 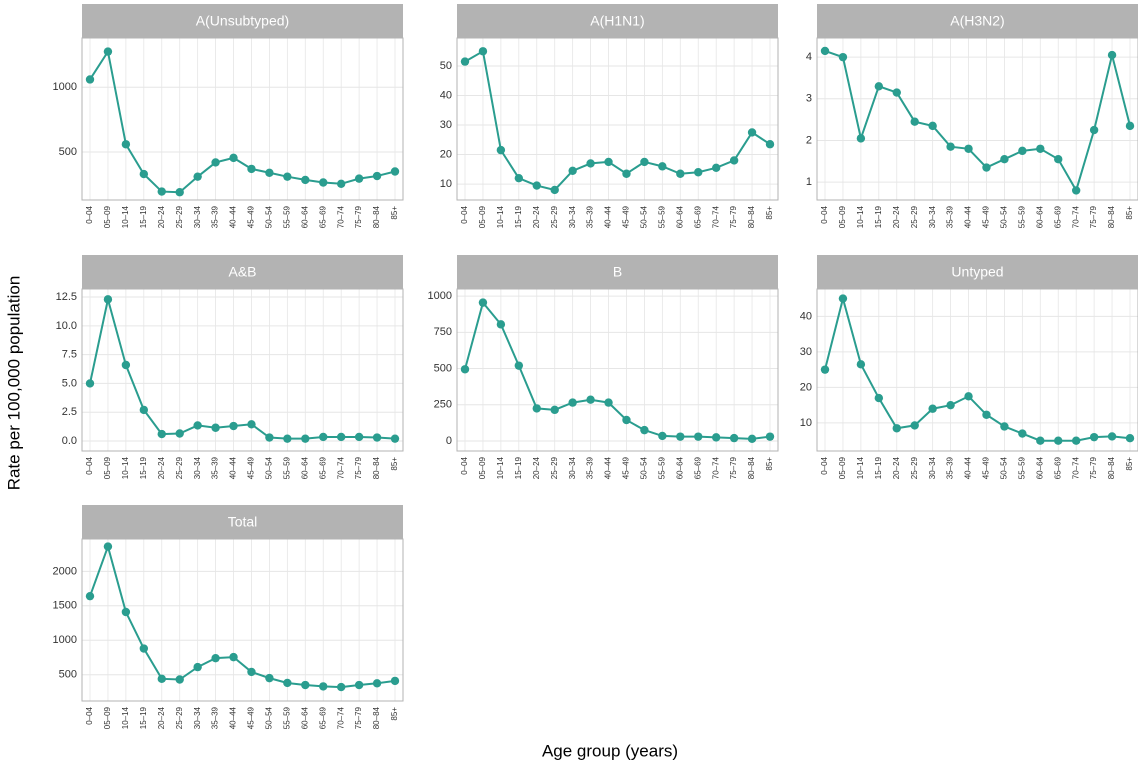 I want to click on x-tick-label: 25–29, so click(x=914, y=467).